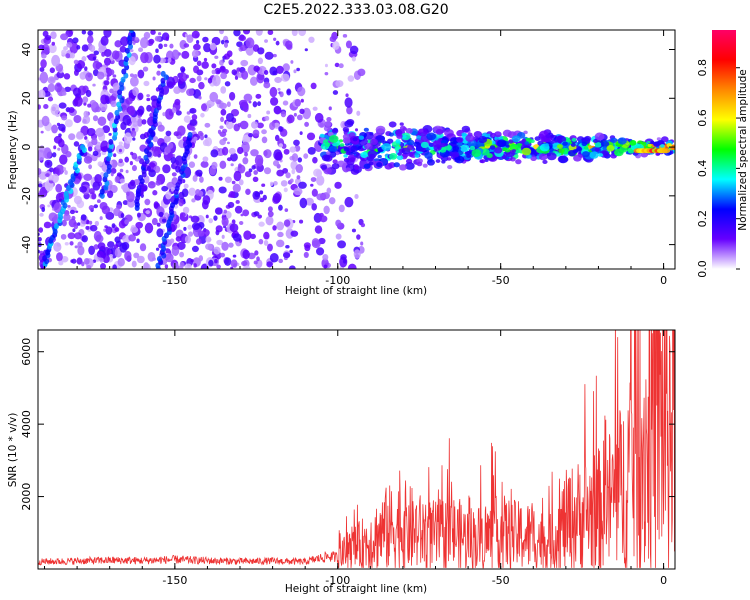 The width and height of the screenshot is (750, 600). What do you see at coordinates (13, 450) in the screenshot?
I see `snr-y-label: SNR (10 * v/v)` at bounding box center [13, 450].